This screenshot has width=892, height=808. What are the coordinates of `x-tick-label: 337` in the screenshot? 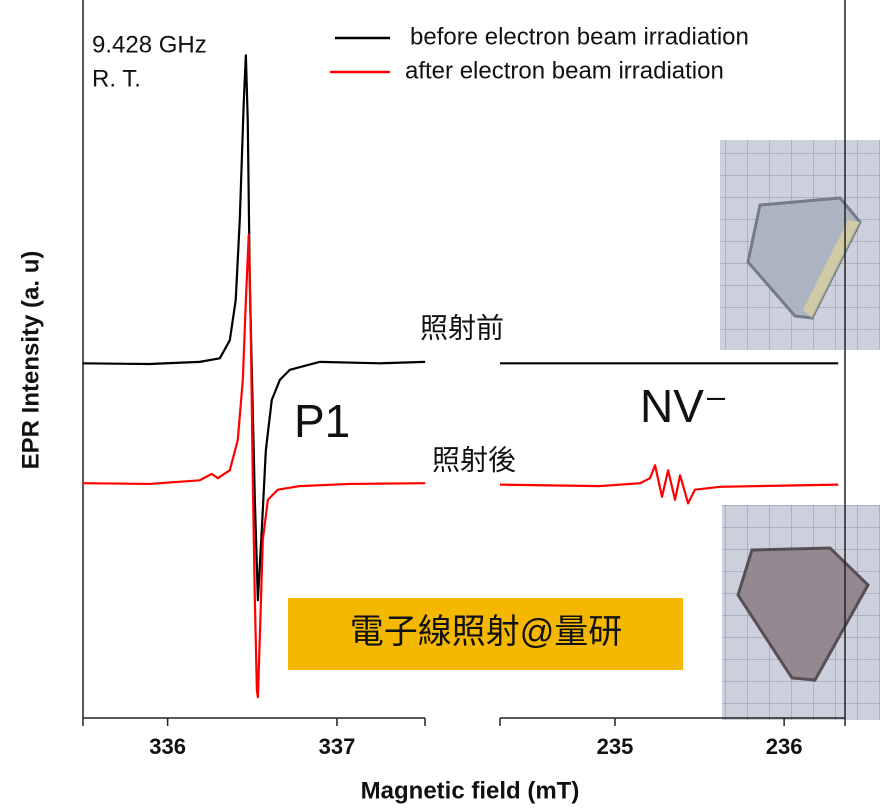 It's located at (337, 746).